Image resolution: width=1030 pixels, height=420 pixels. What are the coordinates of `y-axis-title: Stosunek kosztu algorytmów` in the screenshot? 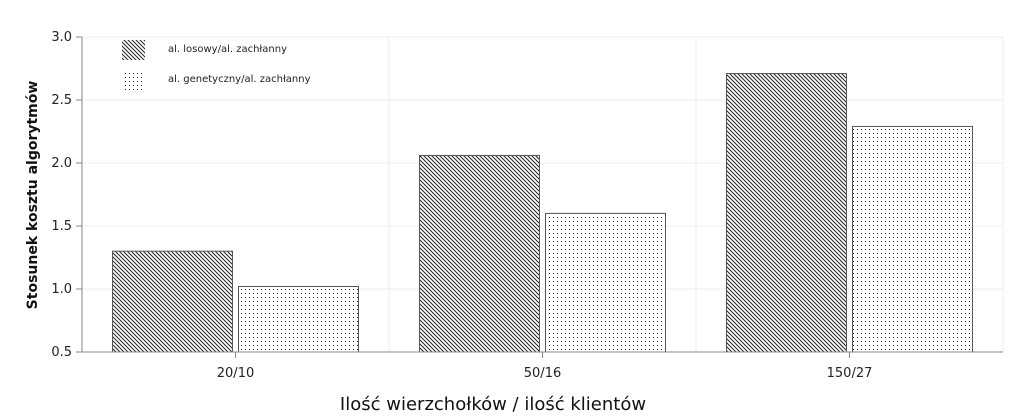 It's located at (33, 195).